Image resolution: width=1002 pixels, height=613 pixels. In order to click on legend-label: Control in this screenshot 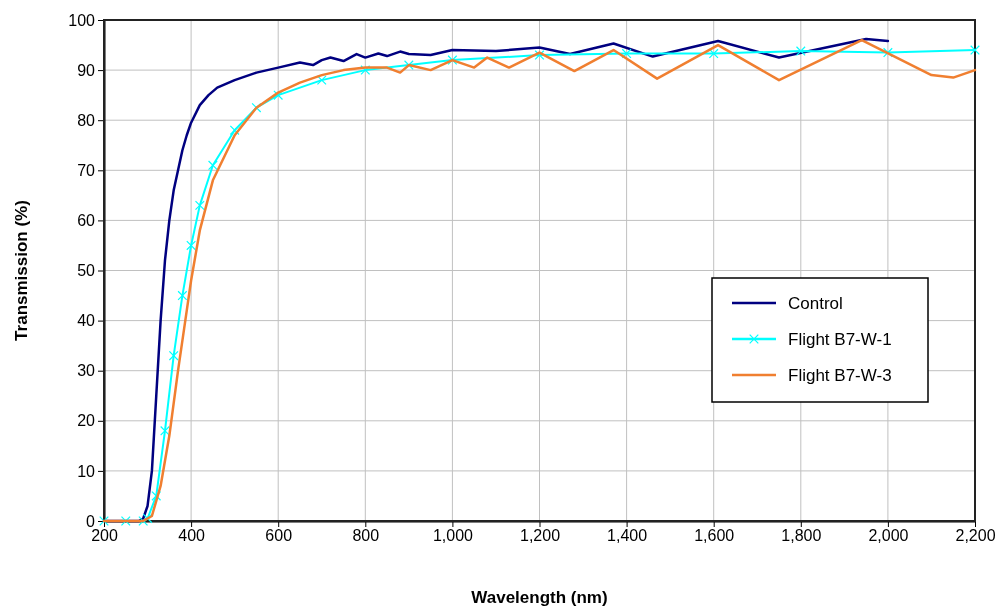, I will do `click(815, 303)`.